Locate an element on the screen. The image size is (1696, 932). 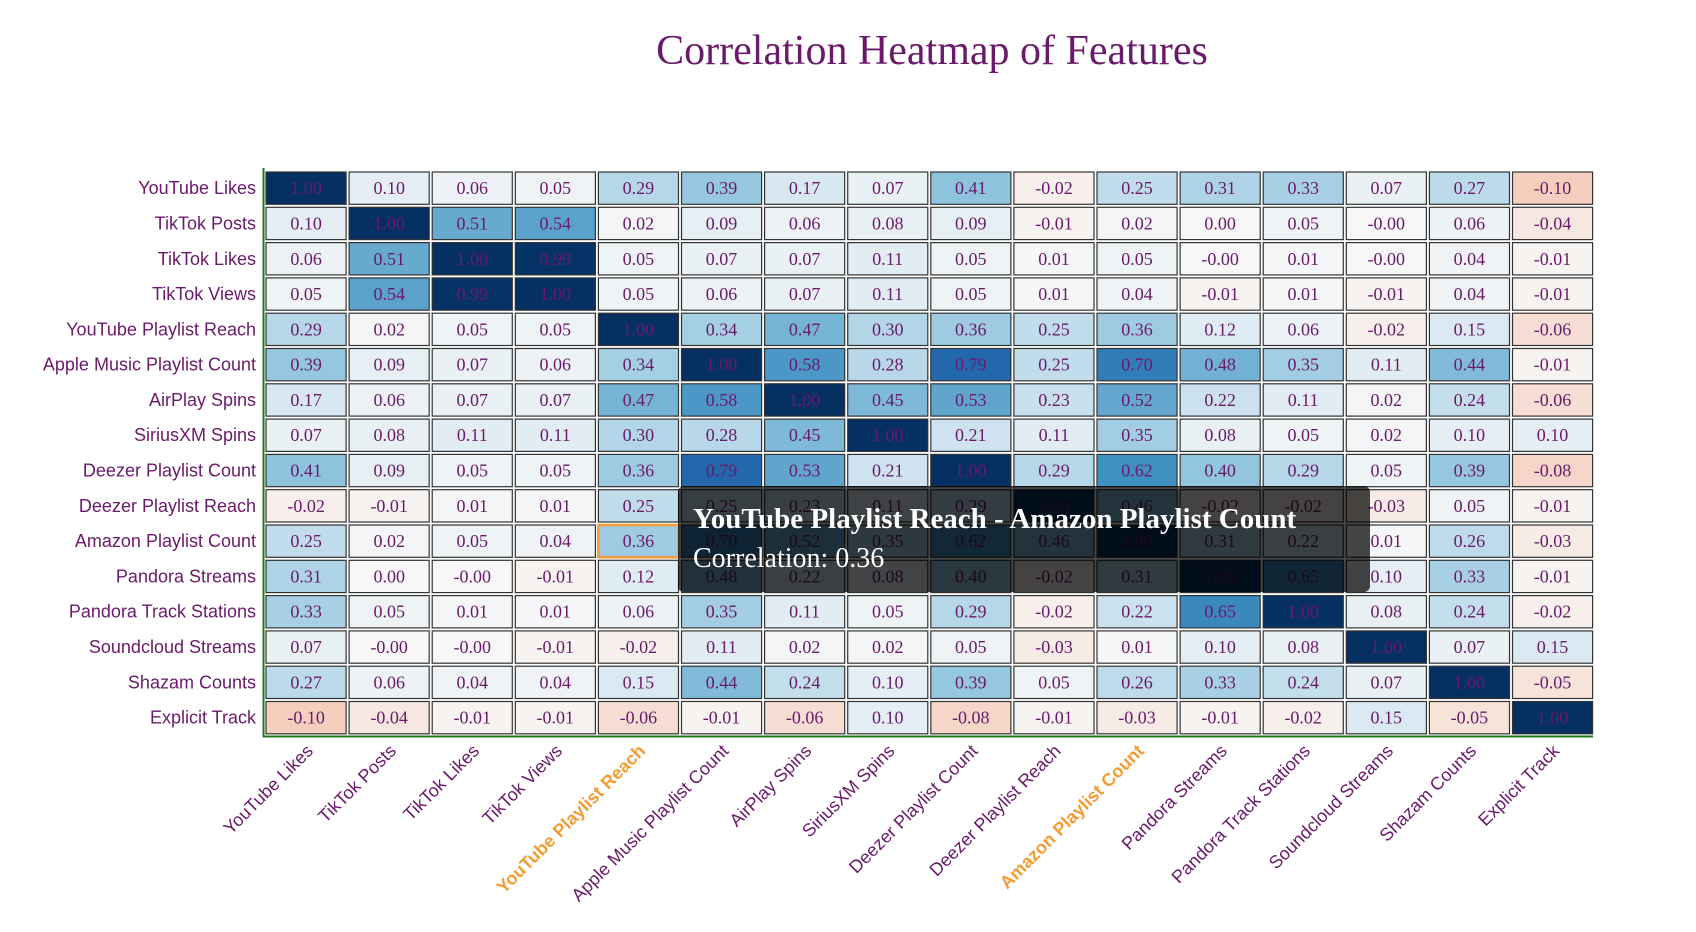
heatmap-cell-deezer-playlist-reach-x-tiktok-likes is located at coordinates (472, 506).